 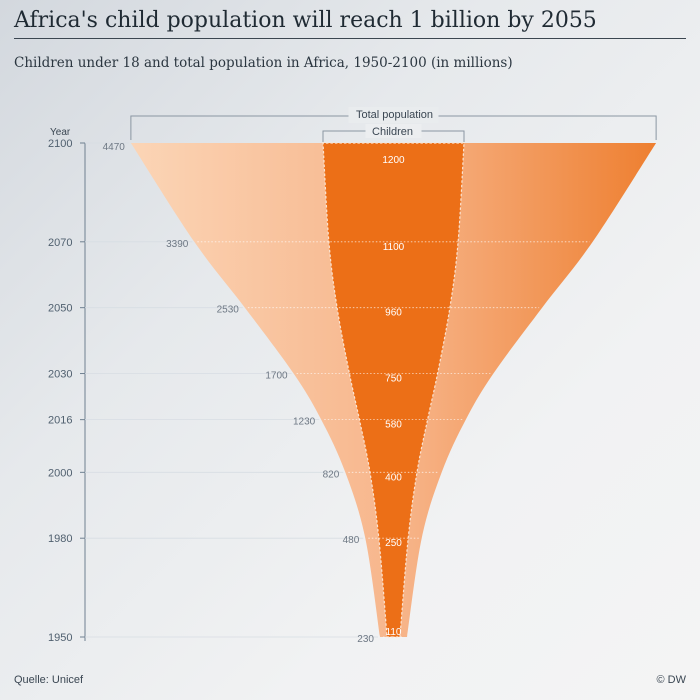 I want to click on children-value-label: 250, so click(x=393, y=543).